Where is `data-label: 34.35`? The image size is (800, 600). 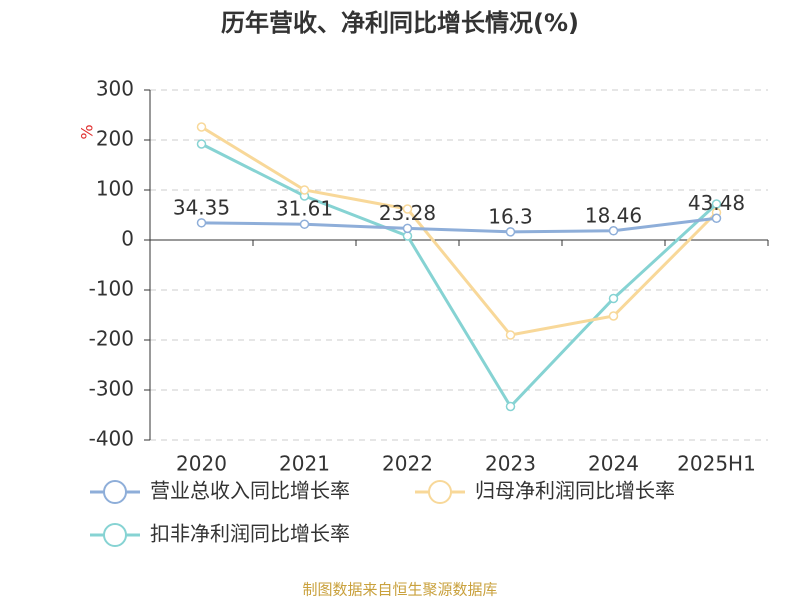
data-label: 34.35 is located at coordinates (201, 207).